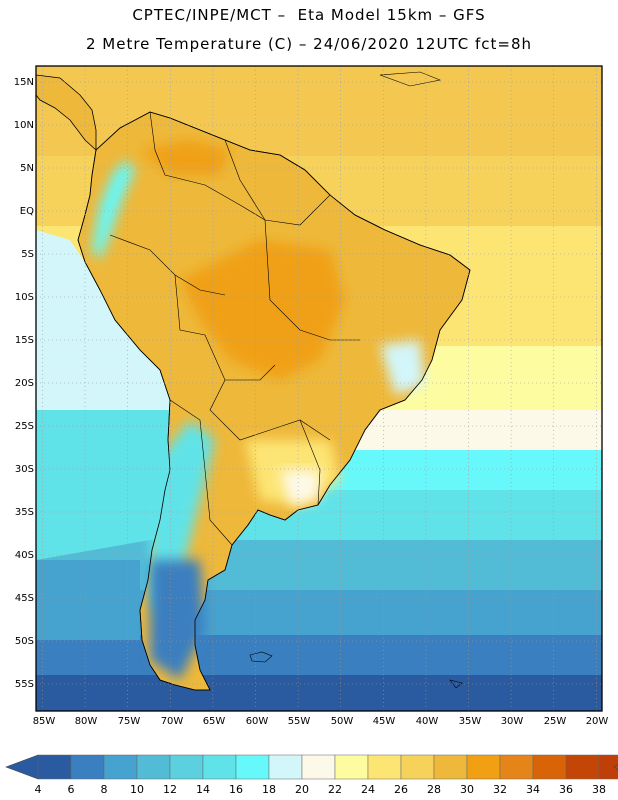 This screenshot has width=618, height=800. What do you see at coordinates (24, 641) in the screenshot?
I see `lat-label: 50S` at bounding box center [24, 641].